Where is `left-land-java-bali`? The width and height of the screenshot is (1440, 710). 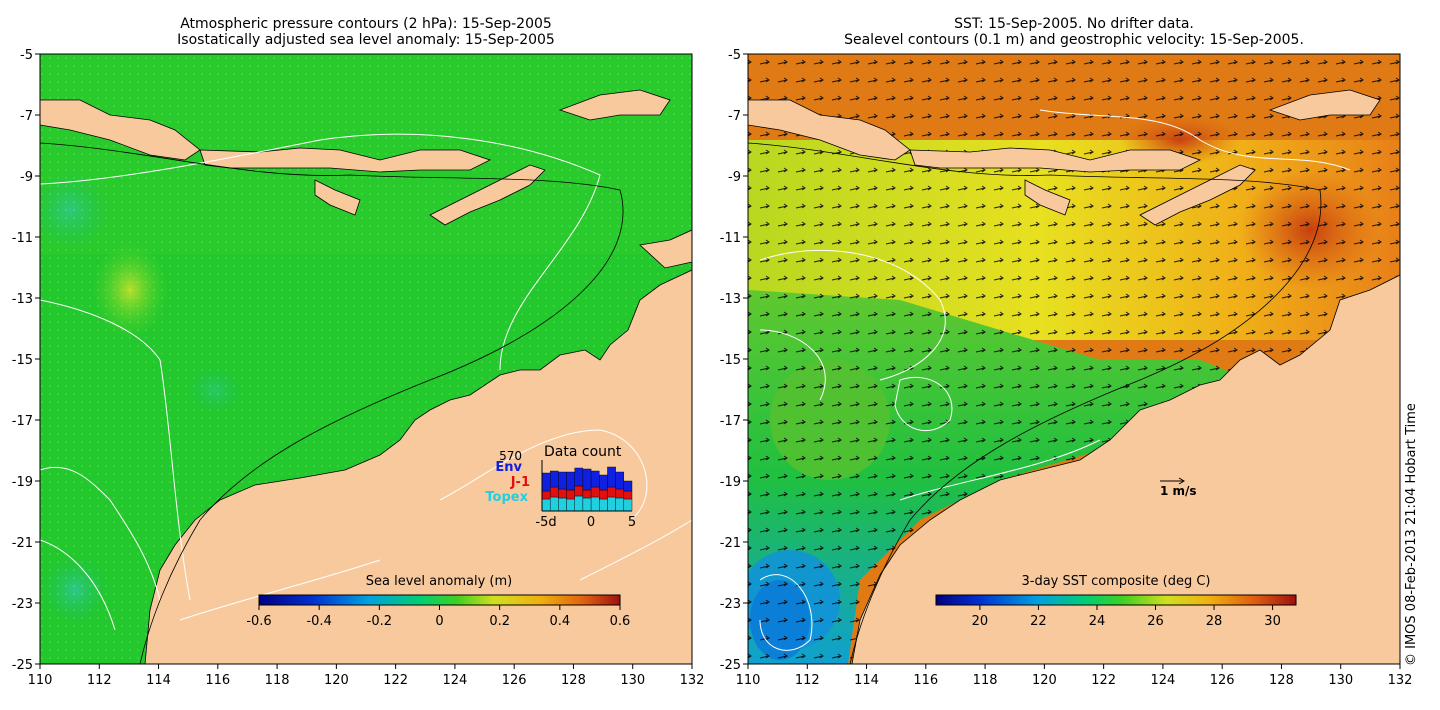
left-land-java-bali is located at coordinates (120, 130).